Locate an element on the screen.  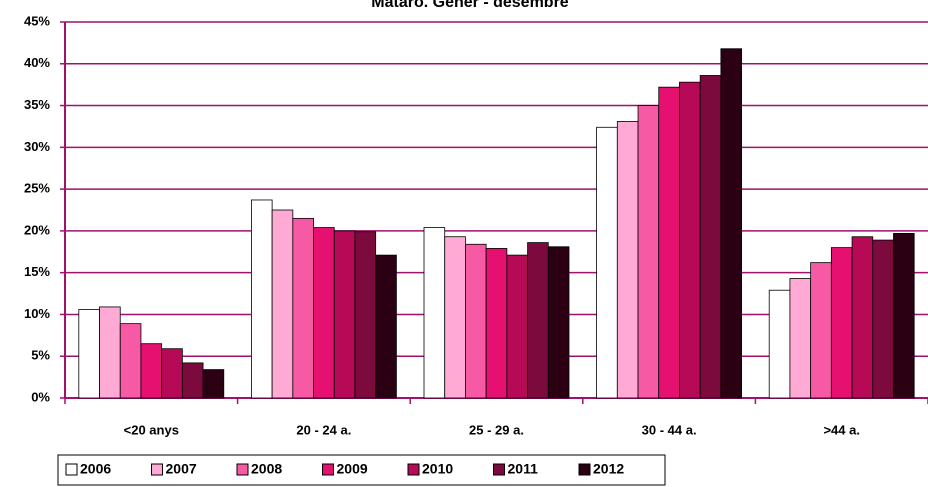
legend-label: 2010 is located at coordinates (437, 469).